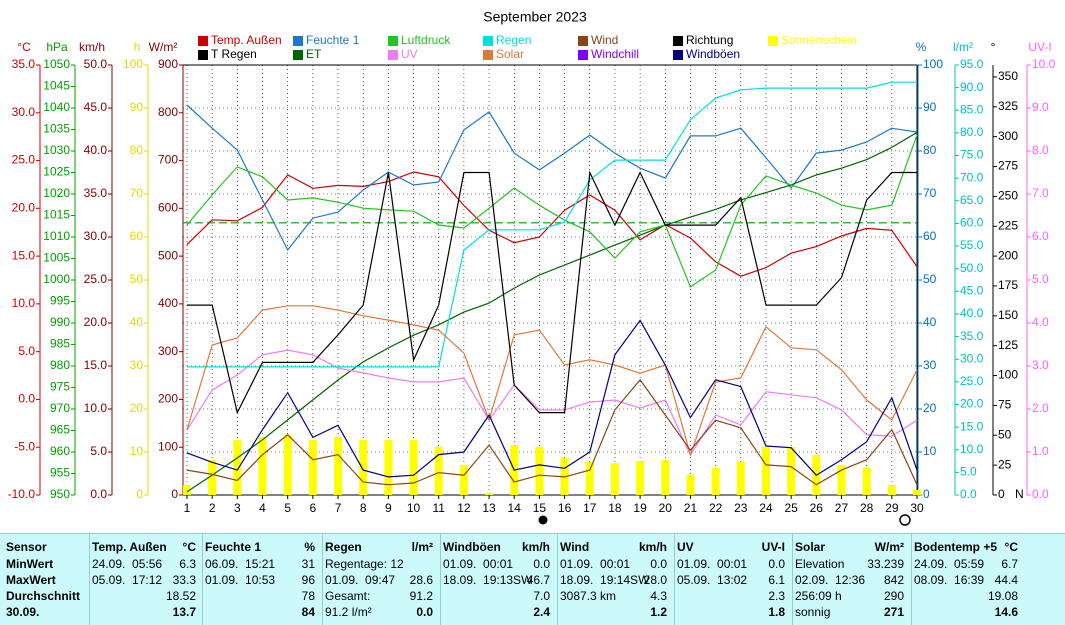  Describe the element at coordinates (348, 612) in the screenshot. I see `cell-text: 91.2 l/m²` at that location.